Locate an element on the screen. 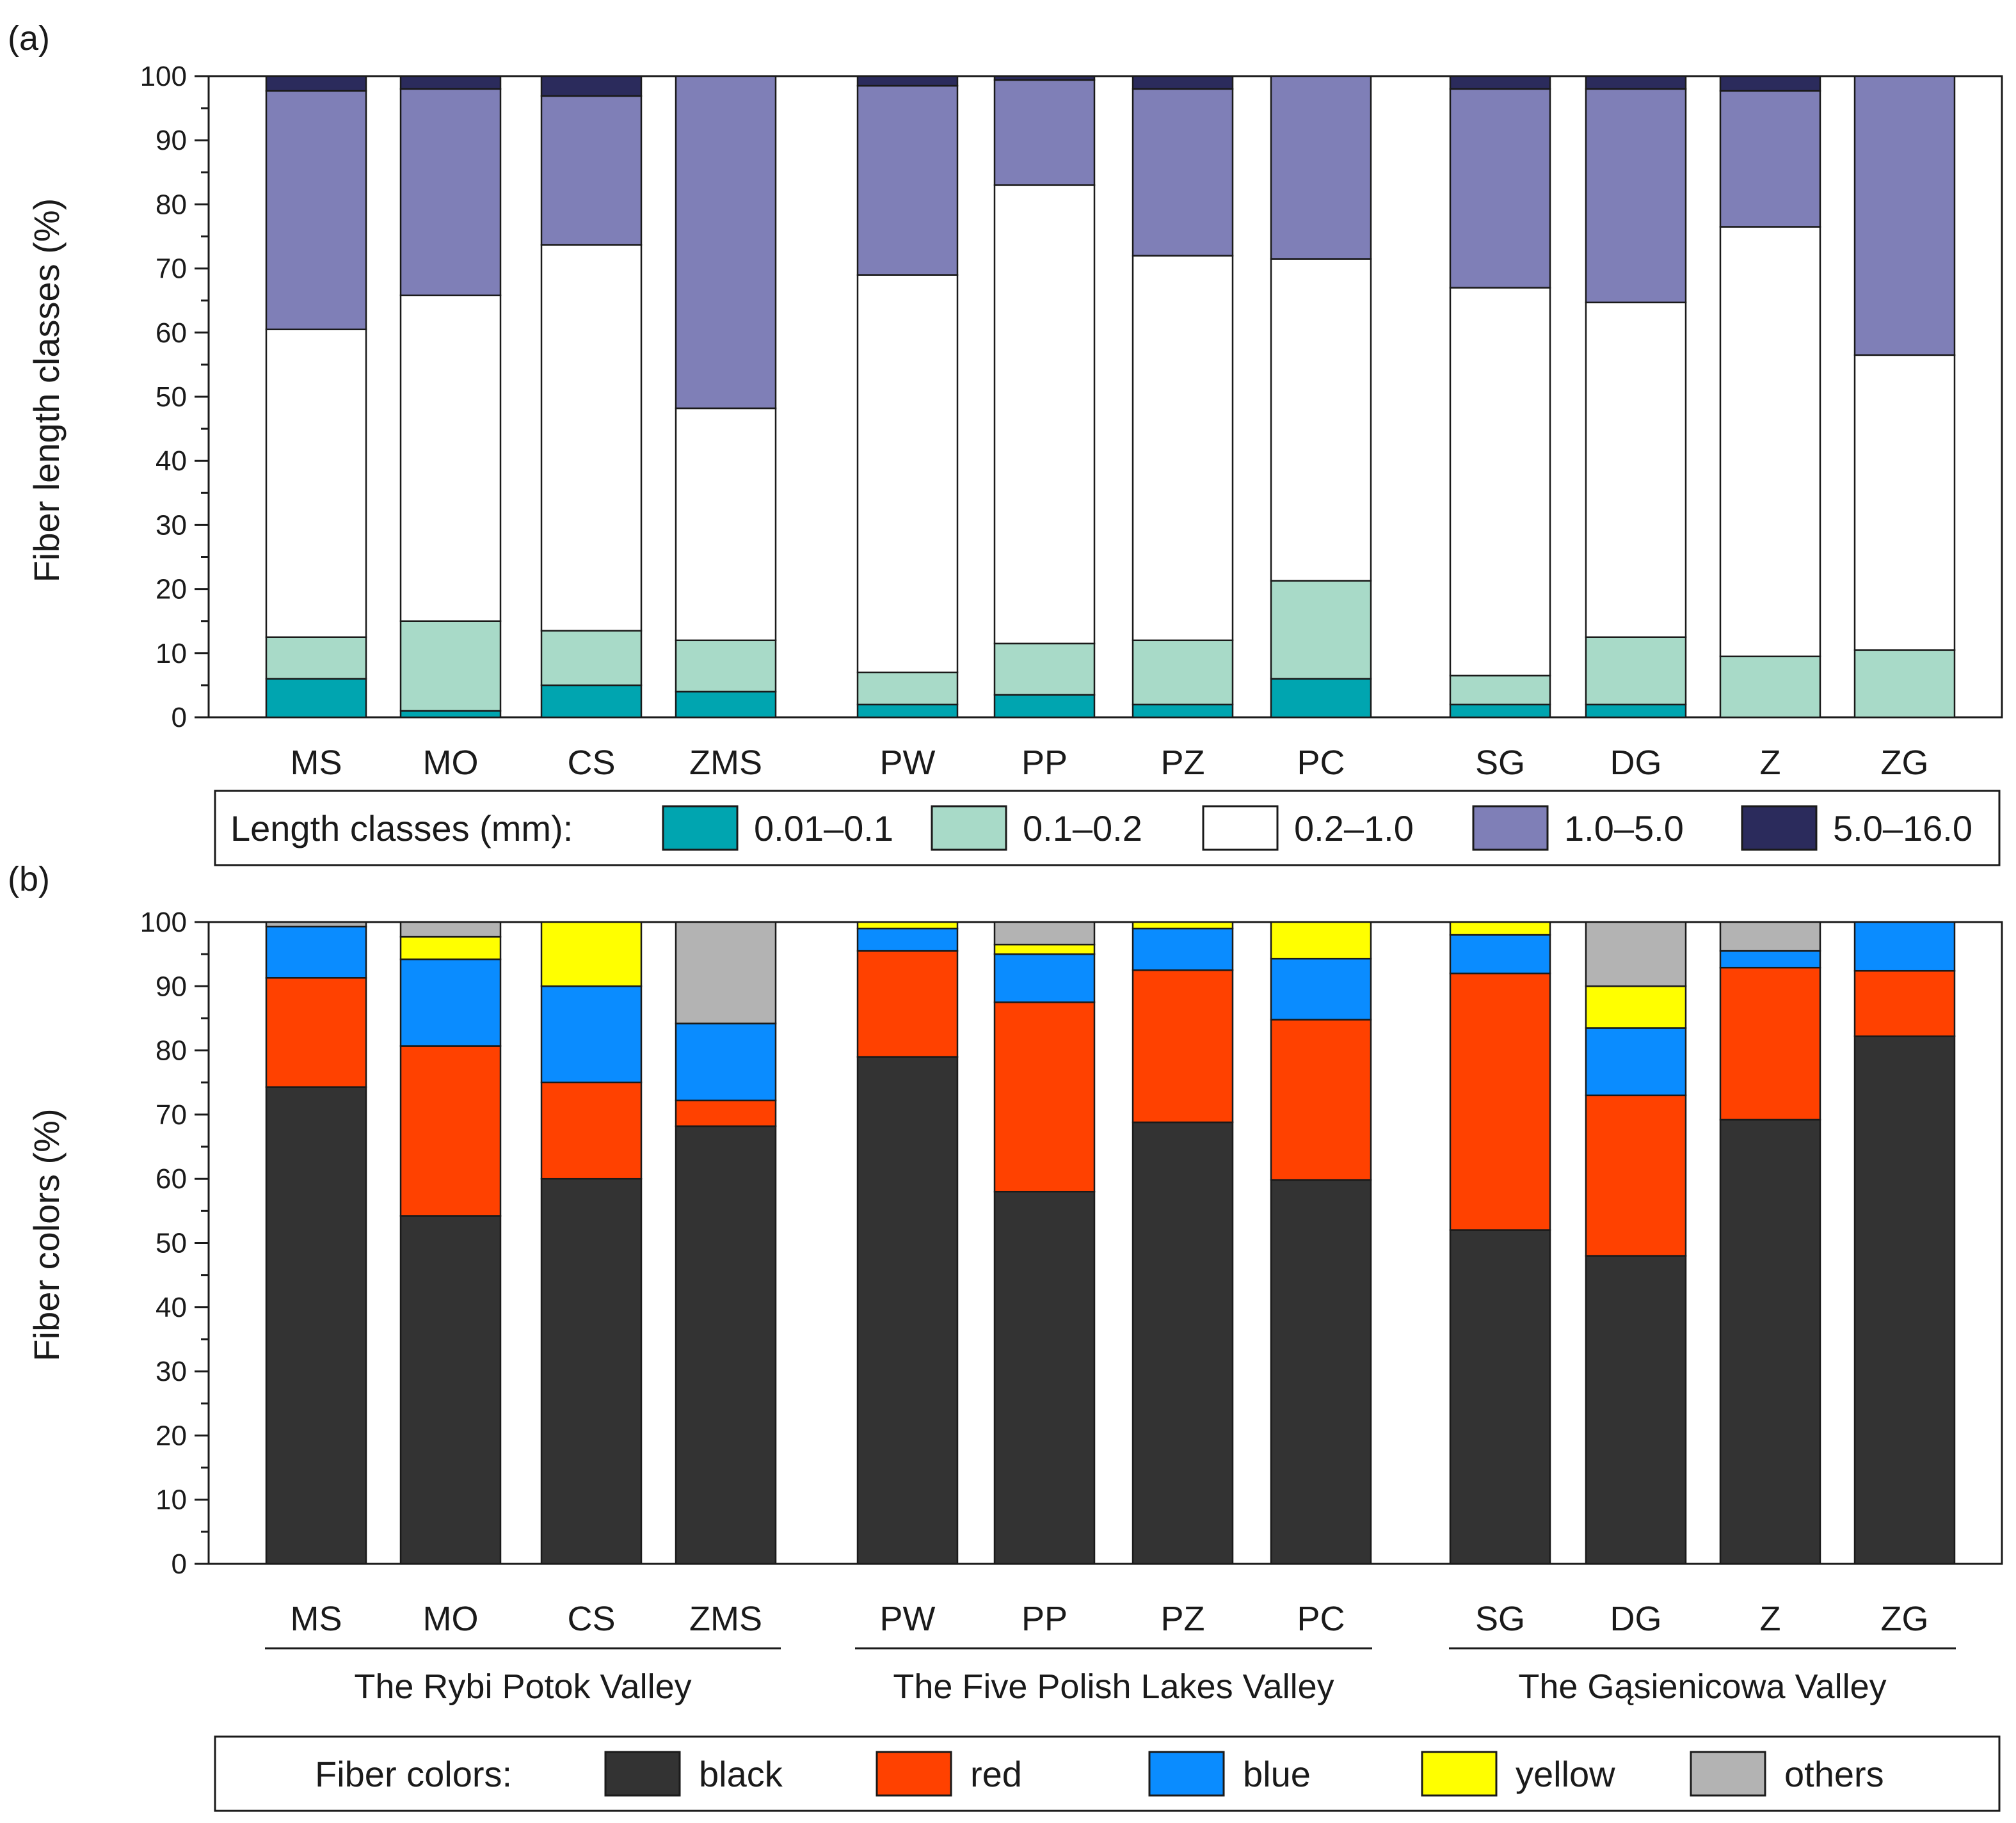 The height and width of the screenshot is (1823, 2016). panel-b-bar-dg-others is located at coordinates (1636, 954).